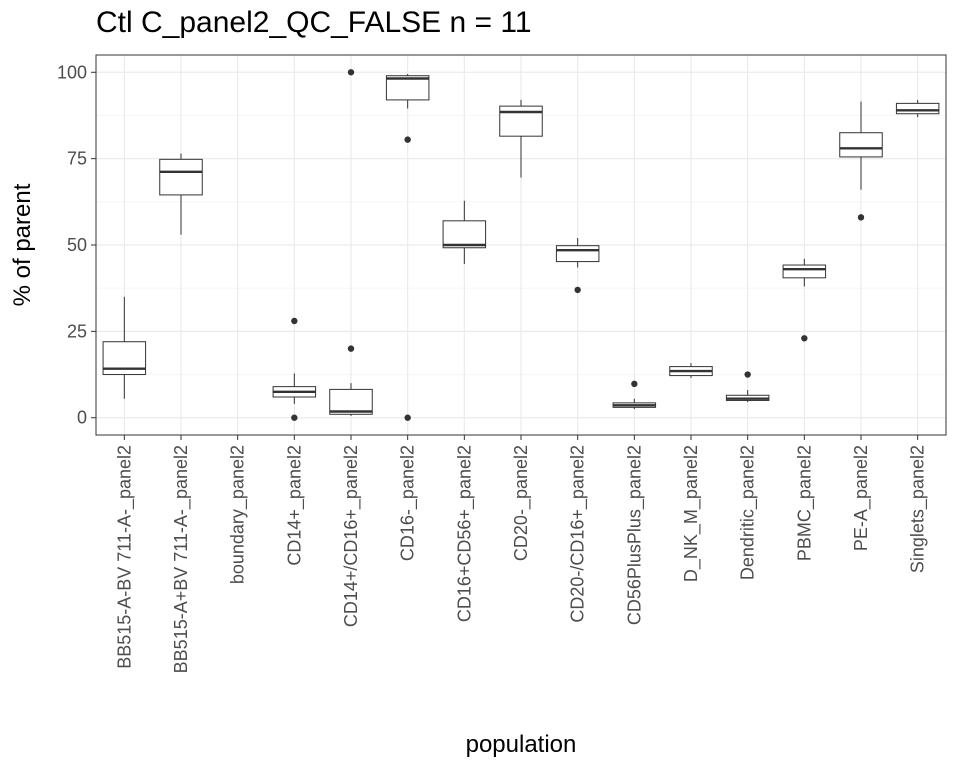  I want to click on x-axis-title: population, so click(521, 744).